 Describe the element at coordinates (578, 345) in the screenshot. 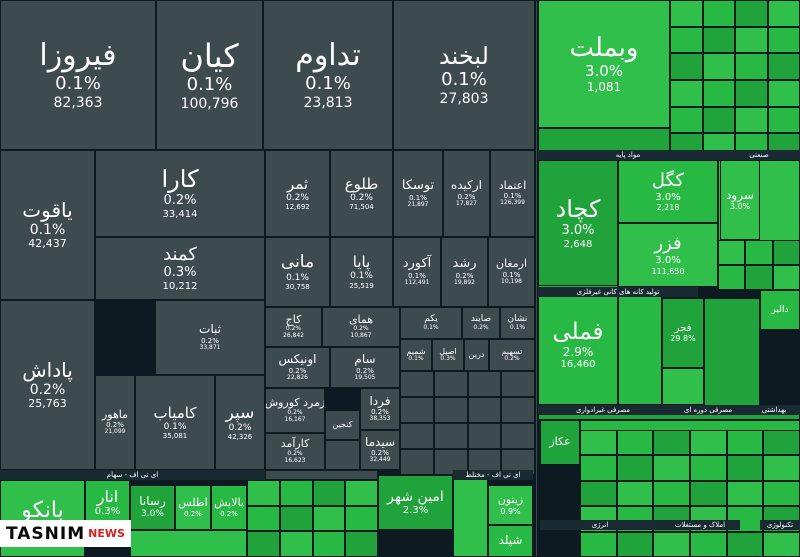

I see `green-tile: فملی 2.9% 16,460` at that location.